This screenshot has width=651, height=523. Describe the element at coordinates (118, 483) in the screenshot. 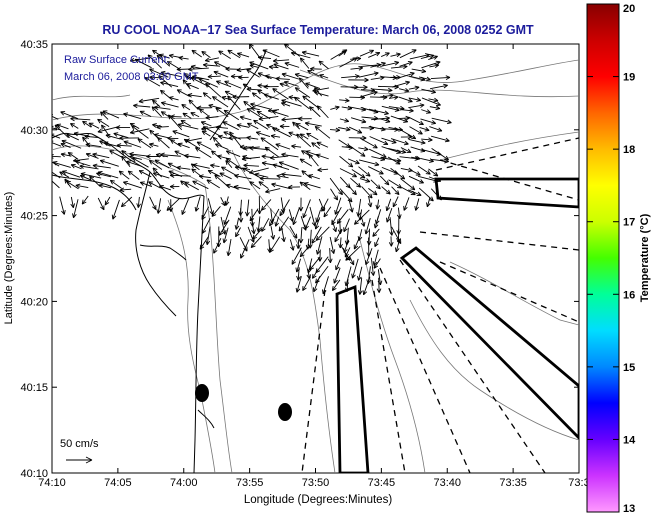

I see `x-tick-label: 74:05` at that location.